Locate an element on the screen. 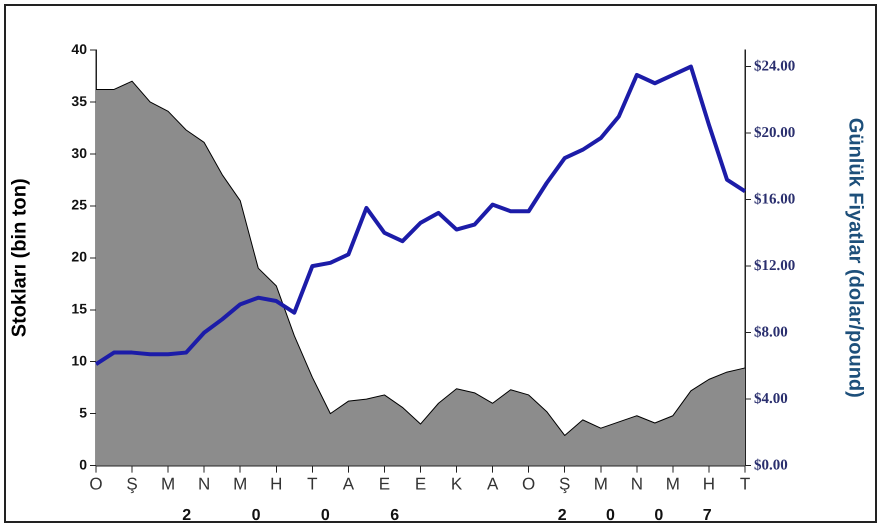 The image size is (883, 529). y2-tick-label: $24.00 is located at coordinates (775, 66).